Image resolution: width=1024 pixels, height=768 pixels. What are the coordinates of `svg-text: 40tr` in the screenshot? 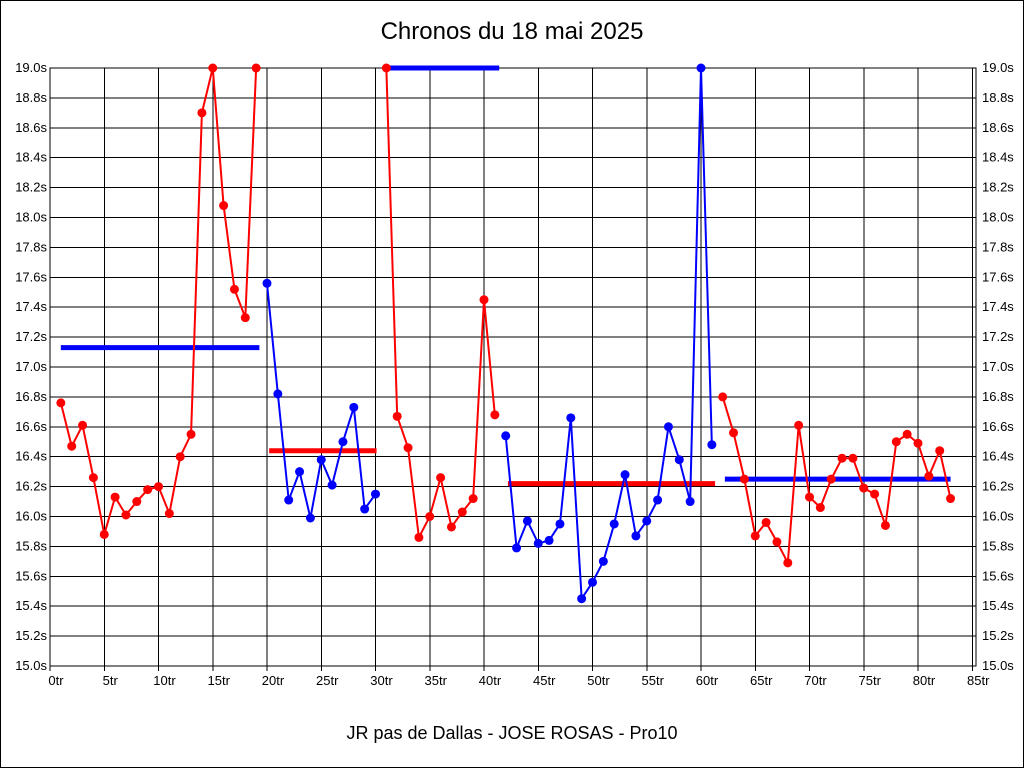 It's located at (490, 680).